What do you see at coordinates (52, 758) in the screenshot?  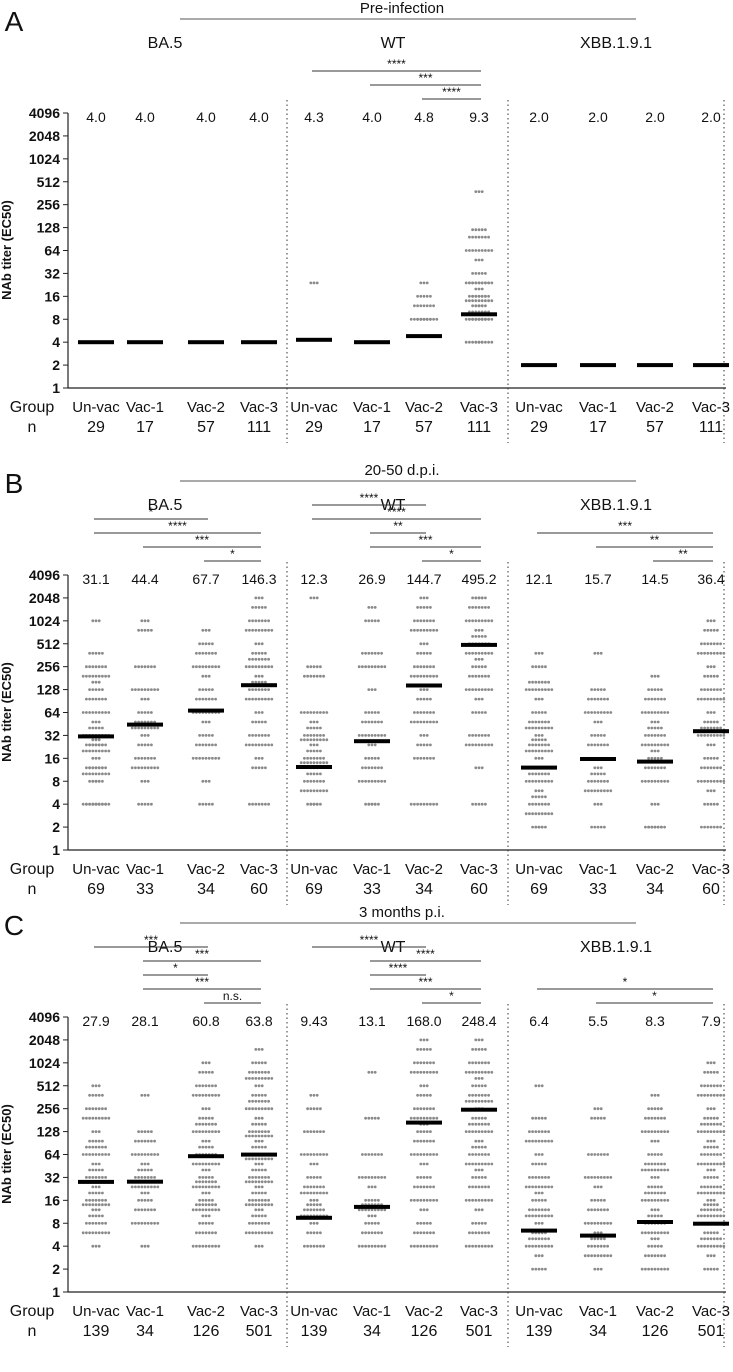 I see `y-tick-label: 16` at bounding box center [52, 758].